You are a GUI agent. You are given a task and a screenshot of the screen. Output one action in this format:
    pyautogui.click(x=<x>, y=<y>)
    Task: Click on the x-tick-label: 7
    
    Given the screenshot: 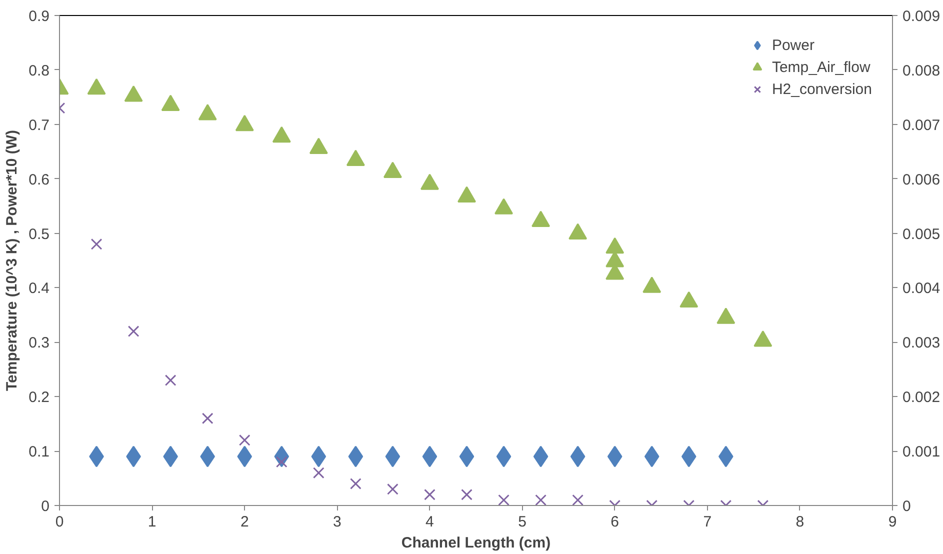 What is the action you would take?
    pyautogui.click(x=707, y=522)
    